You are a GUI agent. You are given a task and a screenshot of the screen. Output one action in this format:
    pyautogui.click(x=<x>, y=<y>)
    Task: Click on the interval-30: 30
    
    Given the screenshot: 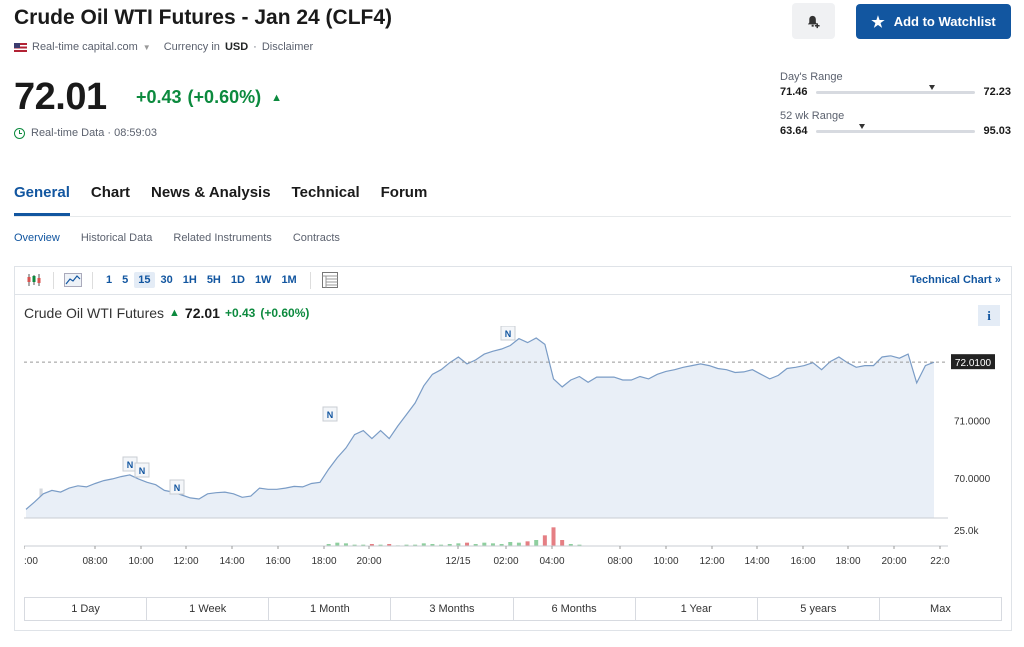 What is the action you would take?
    pyautogui.click(x=166, y=280)
    